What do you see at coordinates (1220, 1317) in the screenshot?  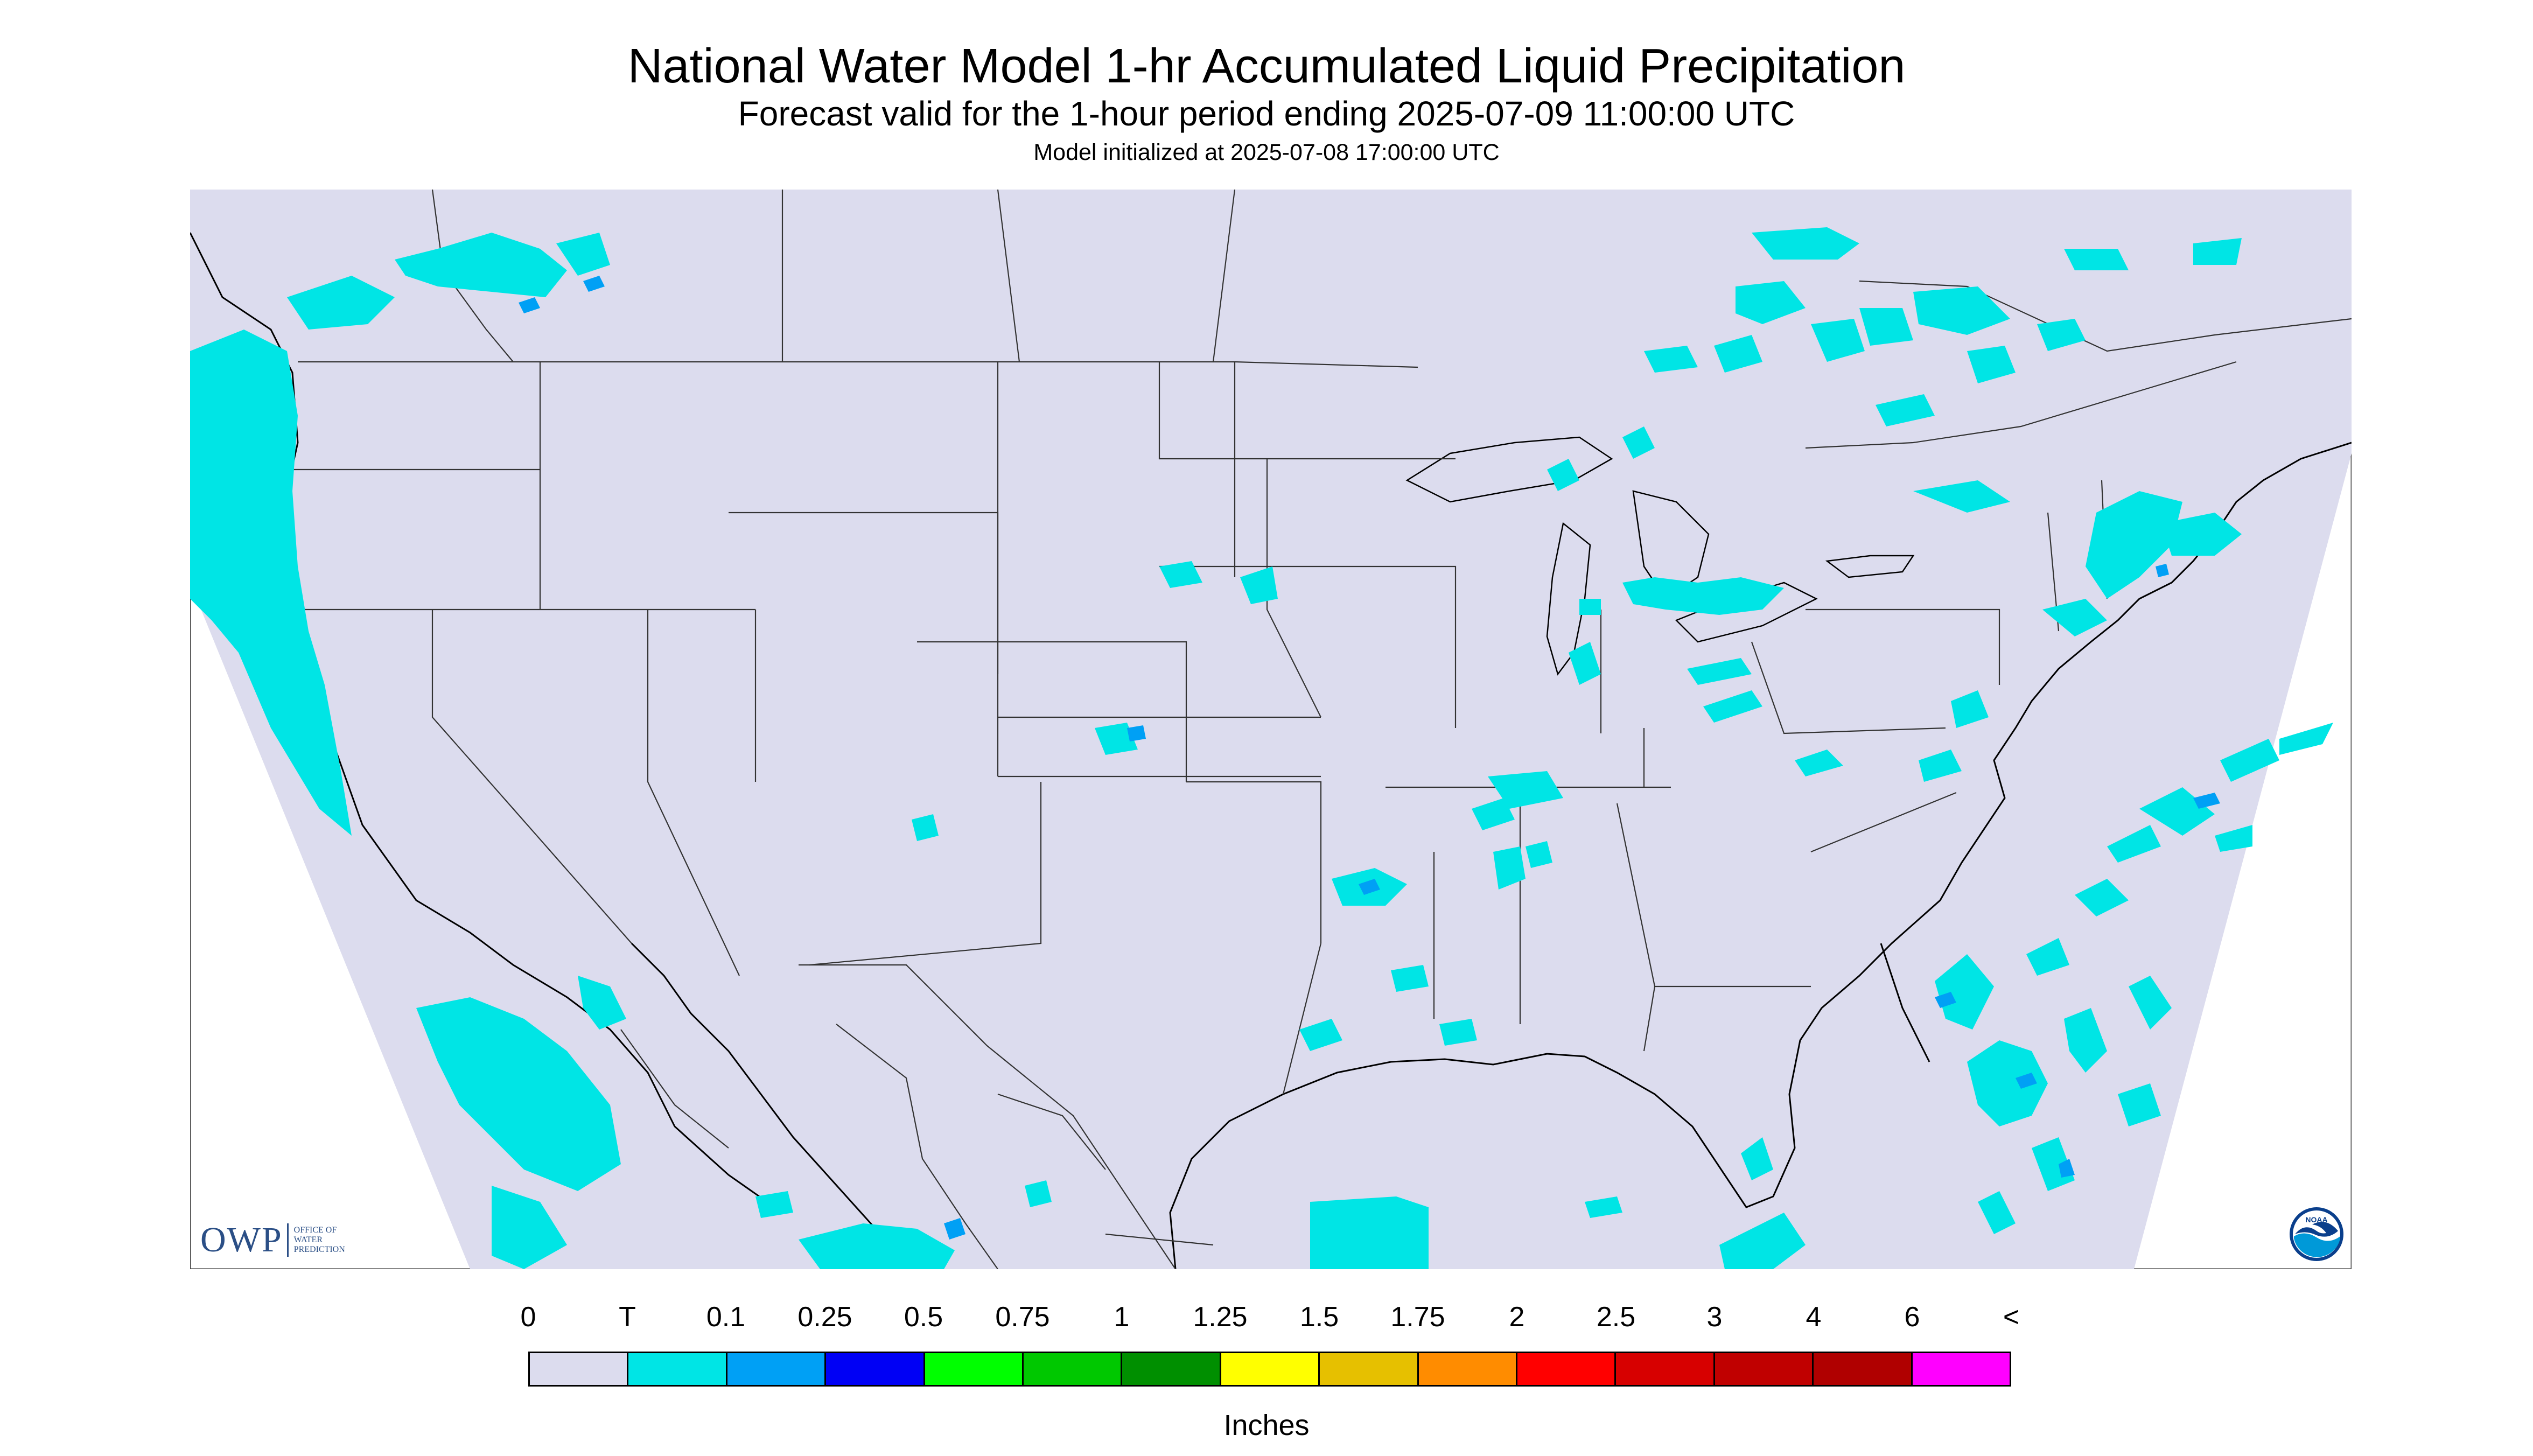 I see `legend-tick-label: 1.25` at bounding box center [1220, 1317].